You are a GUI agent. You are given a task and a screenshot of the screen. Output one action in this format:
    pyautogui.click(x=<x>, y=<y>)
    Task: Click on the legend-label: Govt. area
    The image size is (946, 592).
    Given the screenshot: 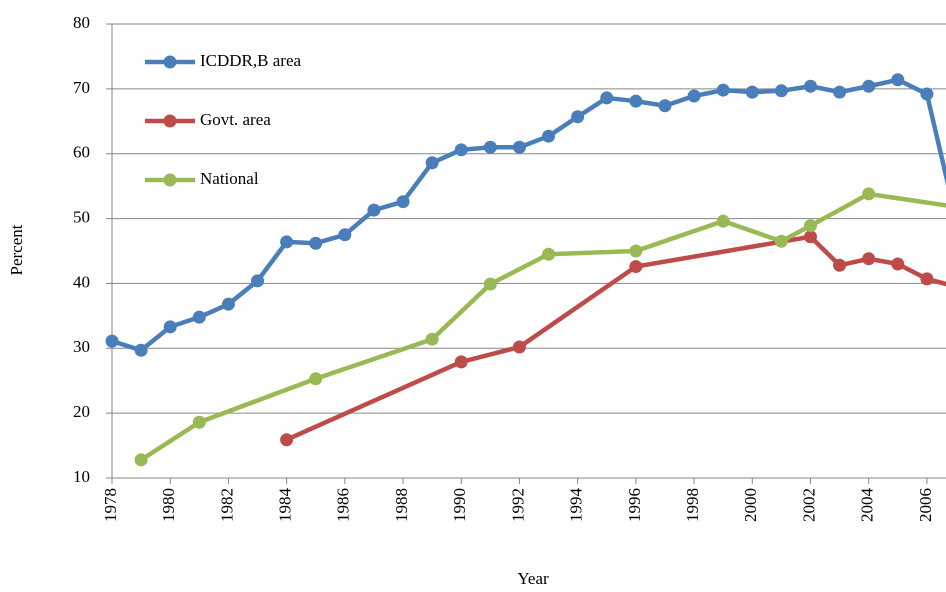 What is the action you would take?
    pyautogui.click(x=235, y=119)
    